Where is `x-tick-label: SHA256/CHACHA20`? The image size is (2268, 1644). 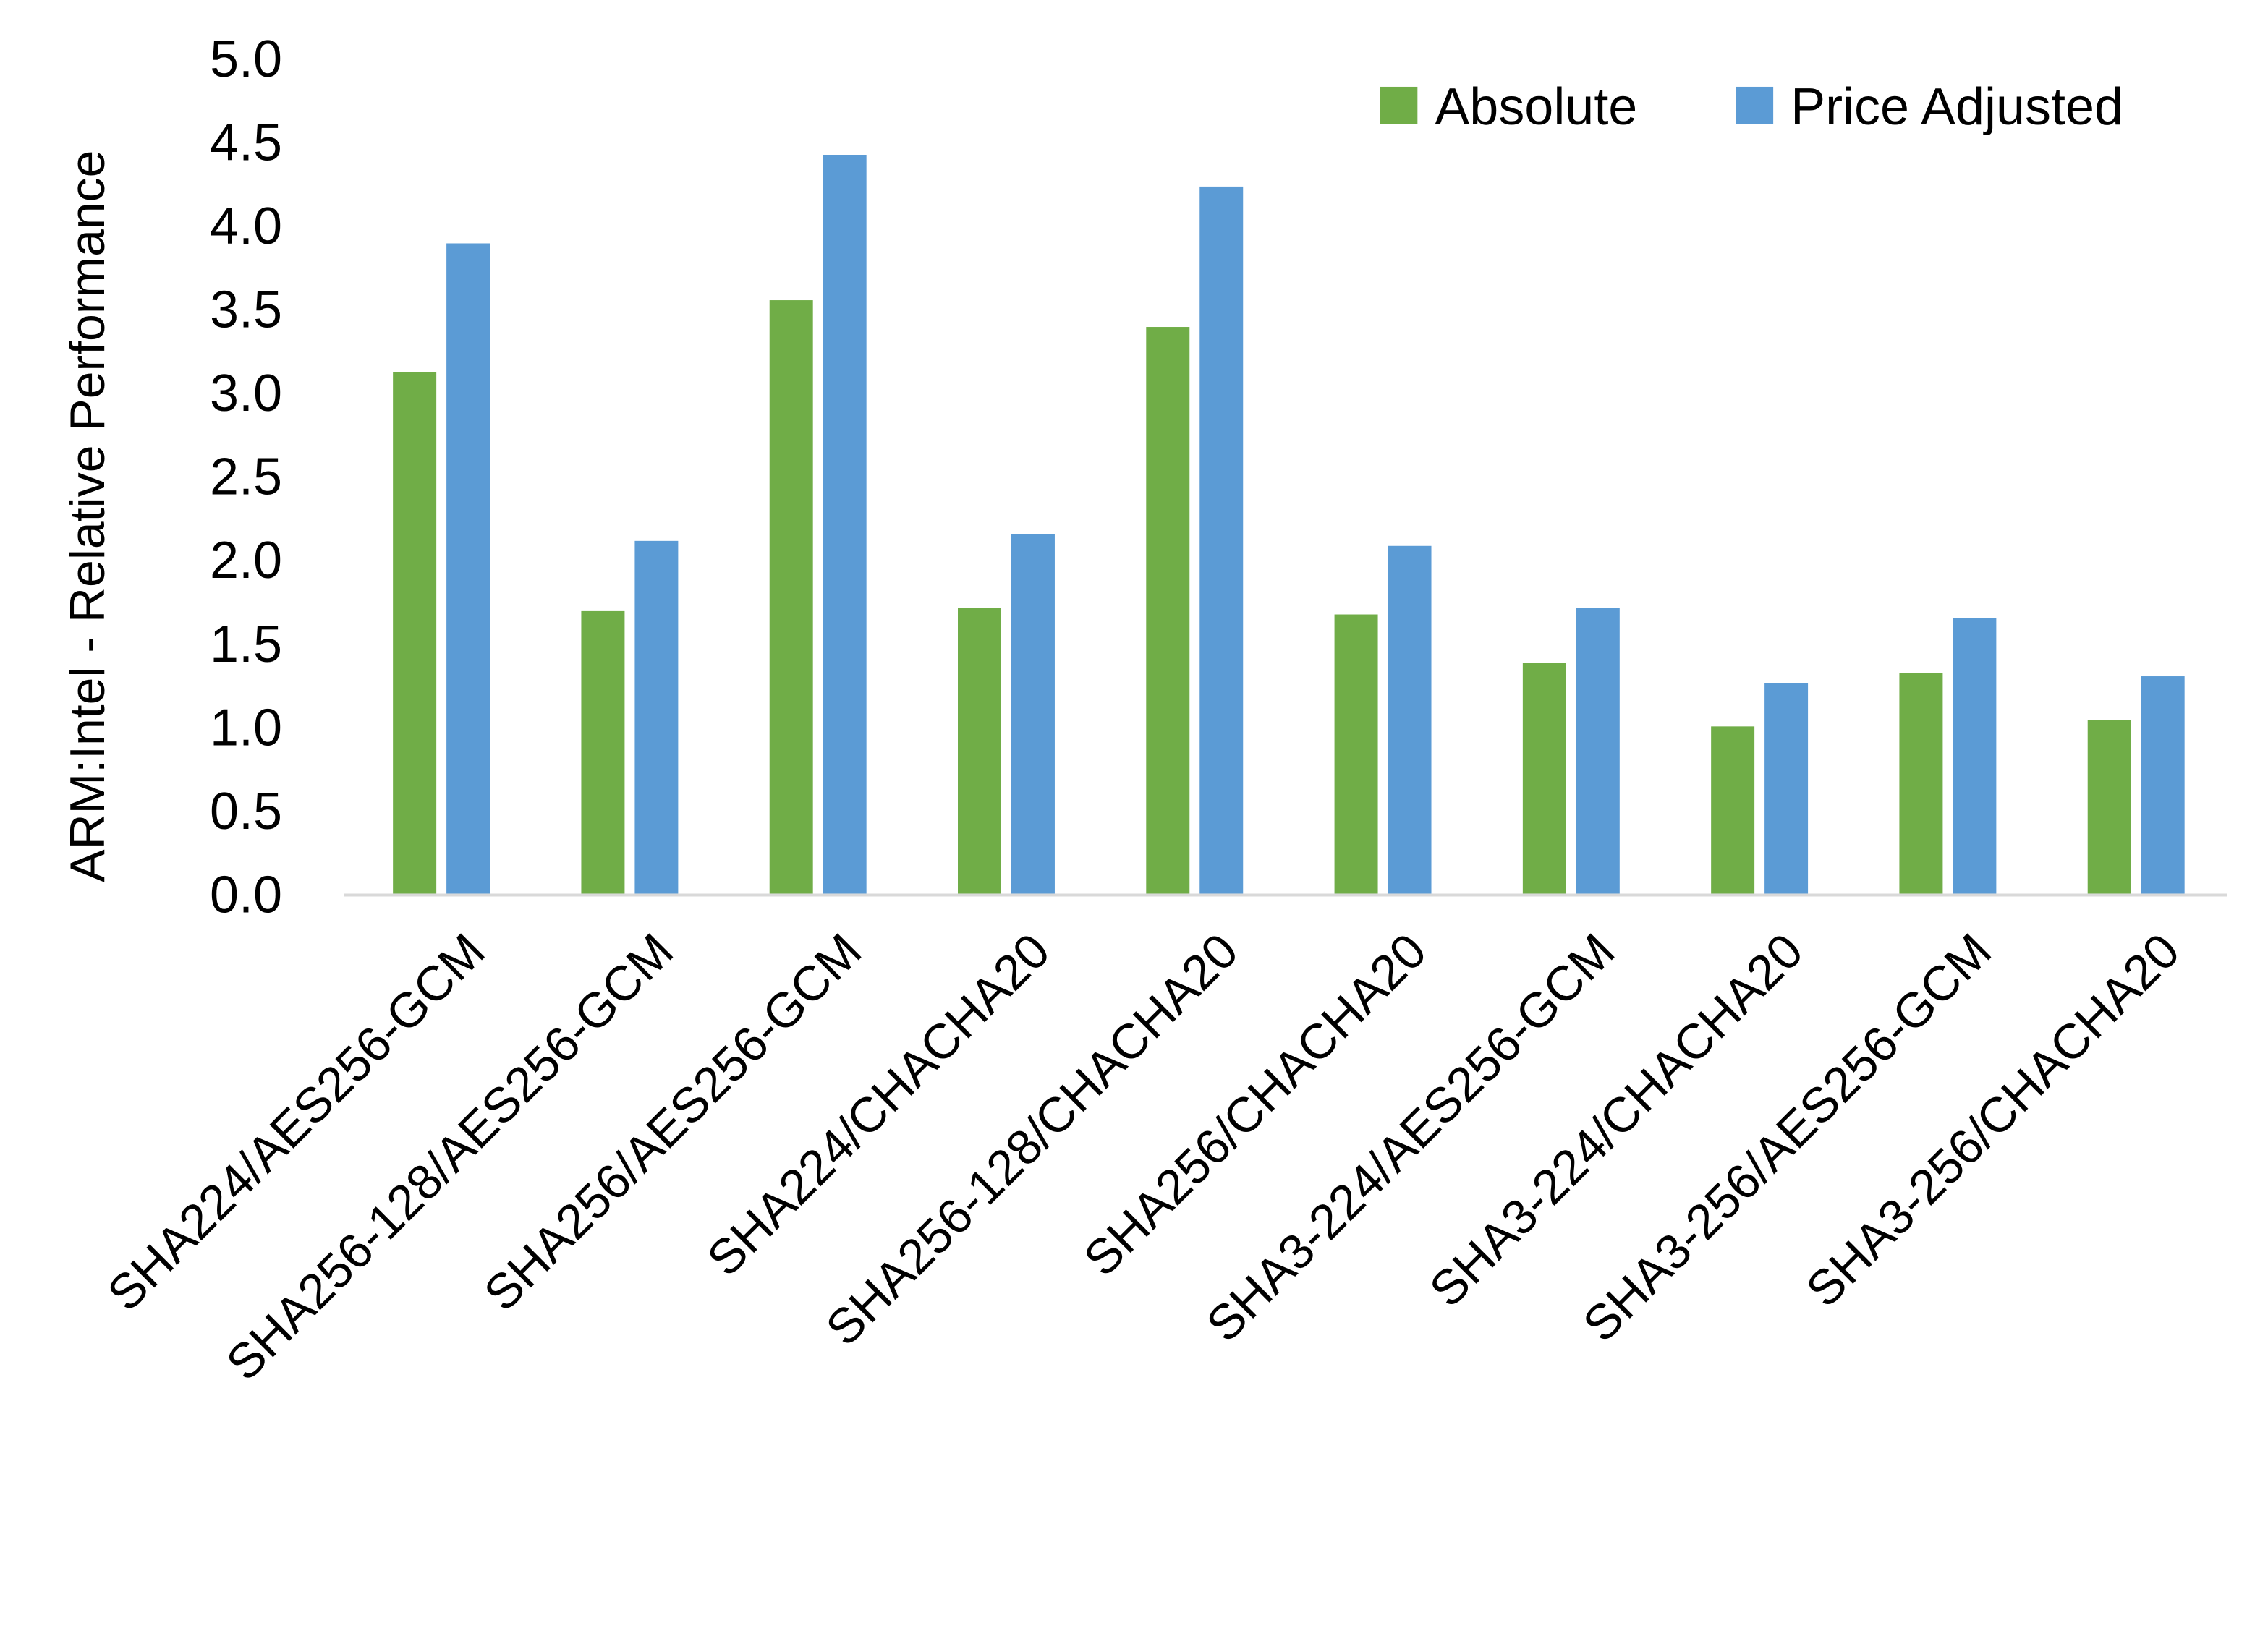 x-tick-label: SHA256/CHACHA20 is located at coordinates (1255, 1105).